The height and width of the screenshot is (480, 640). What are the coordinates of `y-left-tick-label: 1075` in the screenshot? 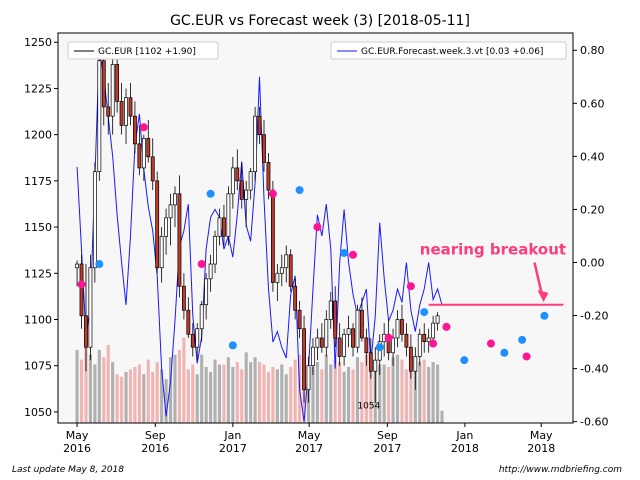 It's located at (38, 366).